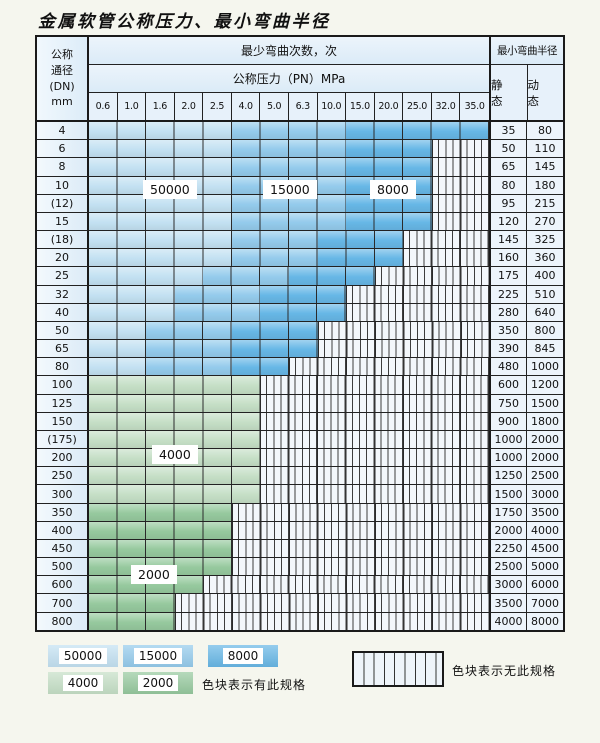 This screenshot has height=743, width=600. What do you see at coordinates (507, 585) in the screenshot?
I see `static-radius-value: 3000` at bounding box center [507, 585].